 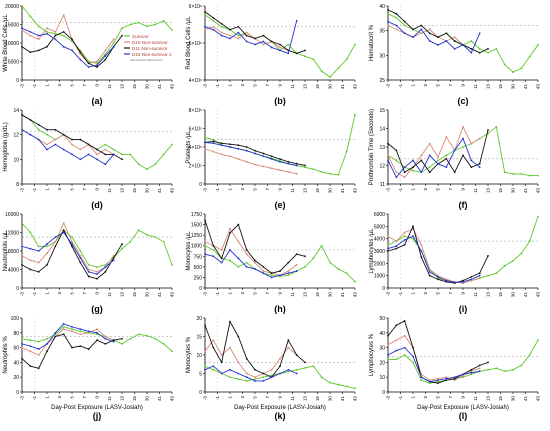 I want to click on legend-footnote: Late Survivor Mid Survivor, so click(x=146, y=60).